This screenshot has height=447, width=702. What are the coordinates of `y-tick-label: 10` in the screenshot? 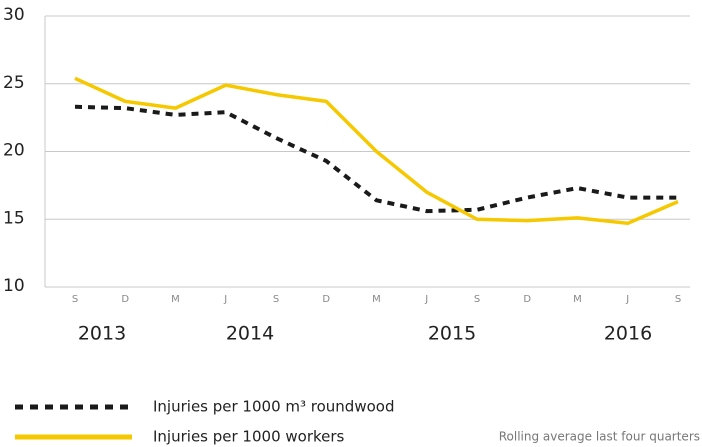 It's located at (14, 286).